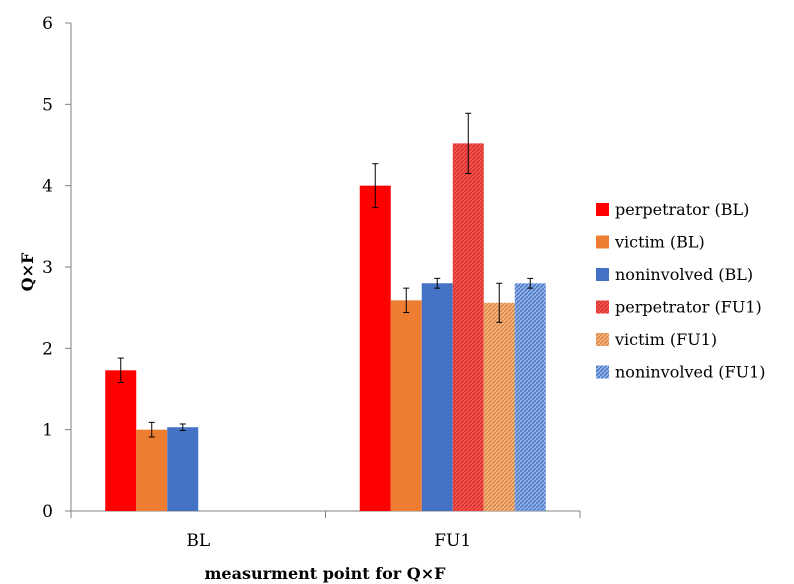 Image resolution: width=794 pixels, height=584 pixels. I want to click on legend-label: victim (FU1), so click(665, 339).